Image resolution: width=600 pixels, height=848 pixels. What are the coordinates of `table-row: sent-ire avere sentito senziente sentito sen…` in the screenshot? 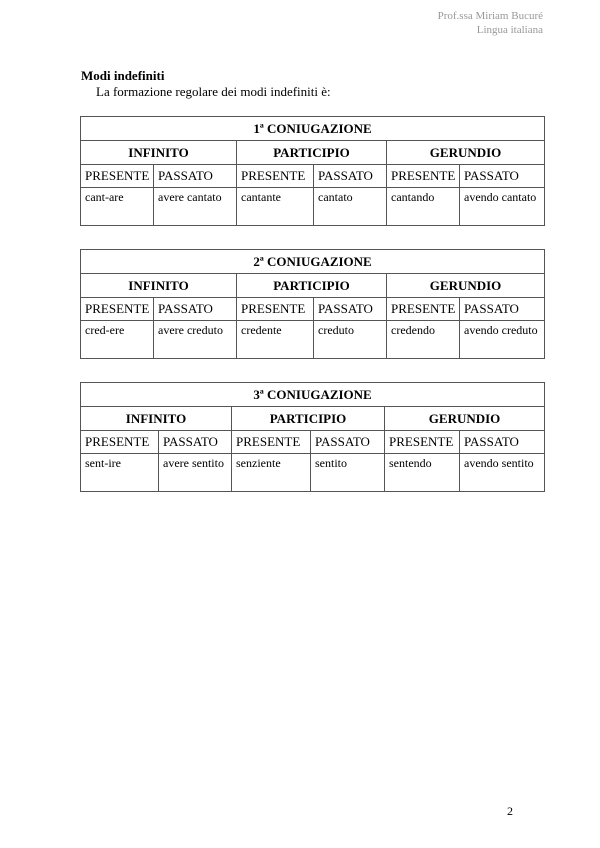 It's located at (313, 472).